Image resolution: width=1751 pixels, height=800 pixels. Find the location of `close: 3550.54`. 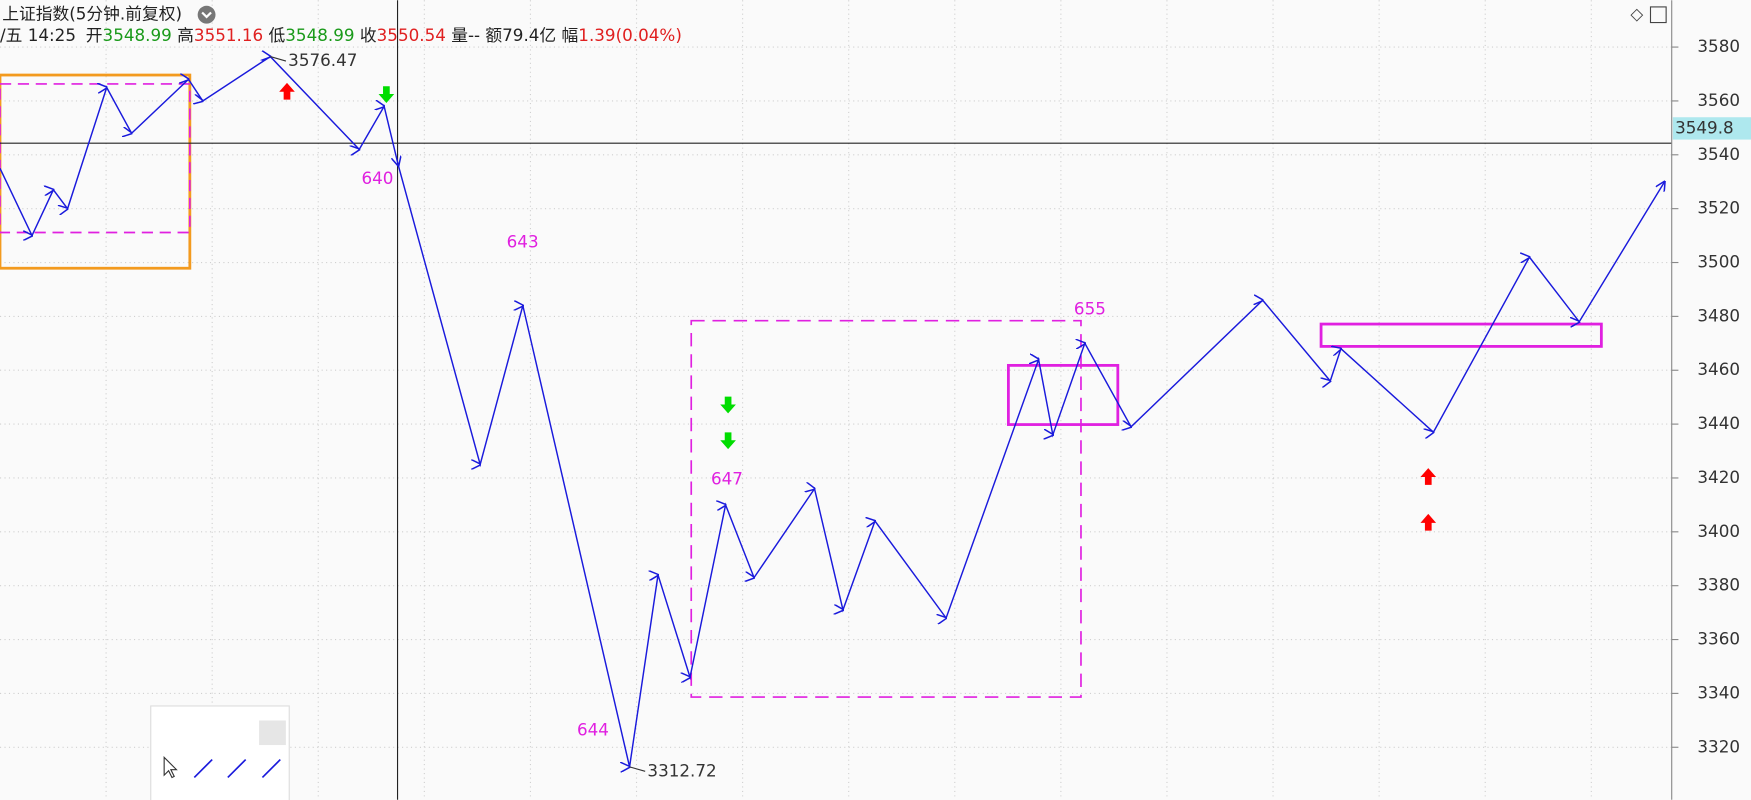

close: 3550.54 is located at coordinates (411, 35).